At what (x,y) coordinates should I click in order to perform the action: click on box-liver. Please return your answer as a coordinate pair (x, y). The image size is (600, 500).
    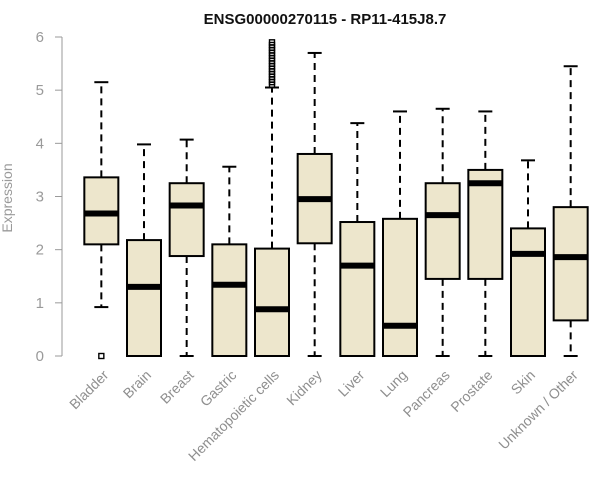
    Looking at the image, I should click on (357, 239).